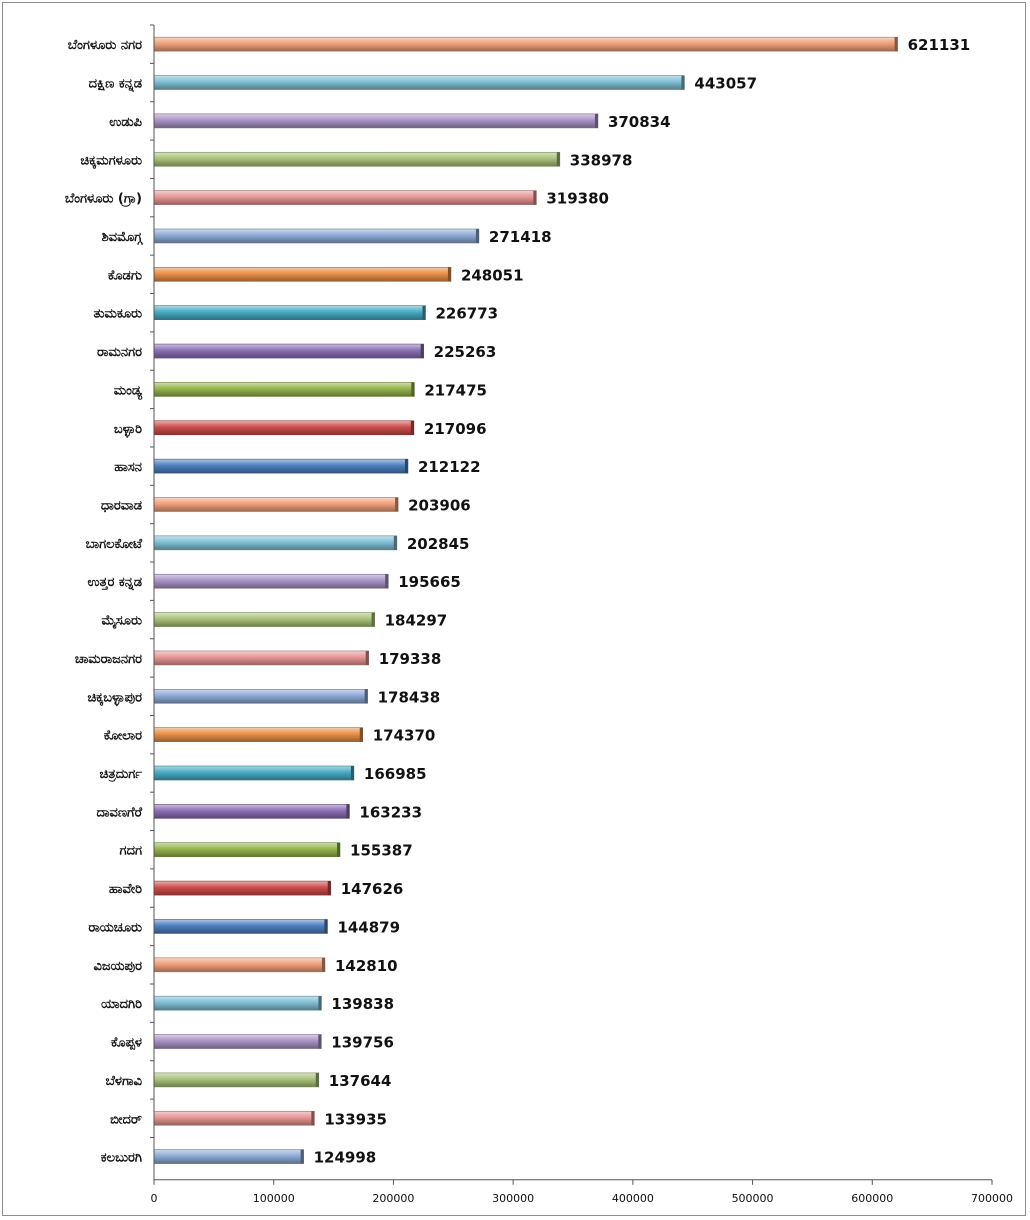  What do you see at coordinates (366, 966) in the screenshot?
I see `value-label: 142810` at bounding box center [366, 966].